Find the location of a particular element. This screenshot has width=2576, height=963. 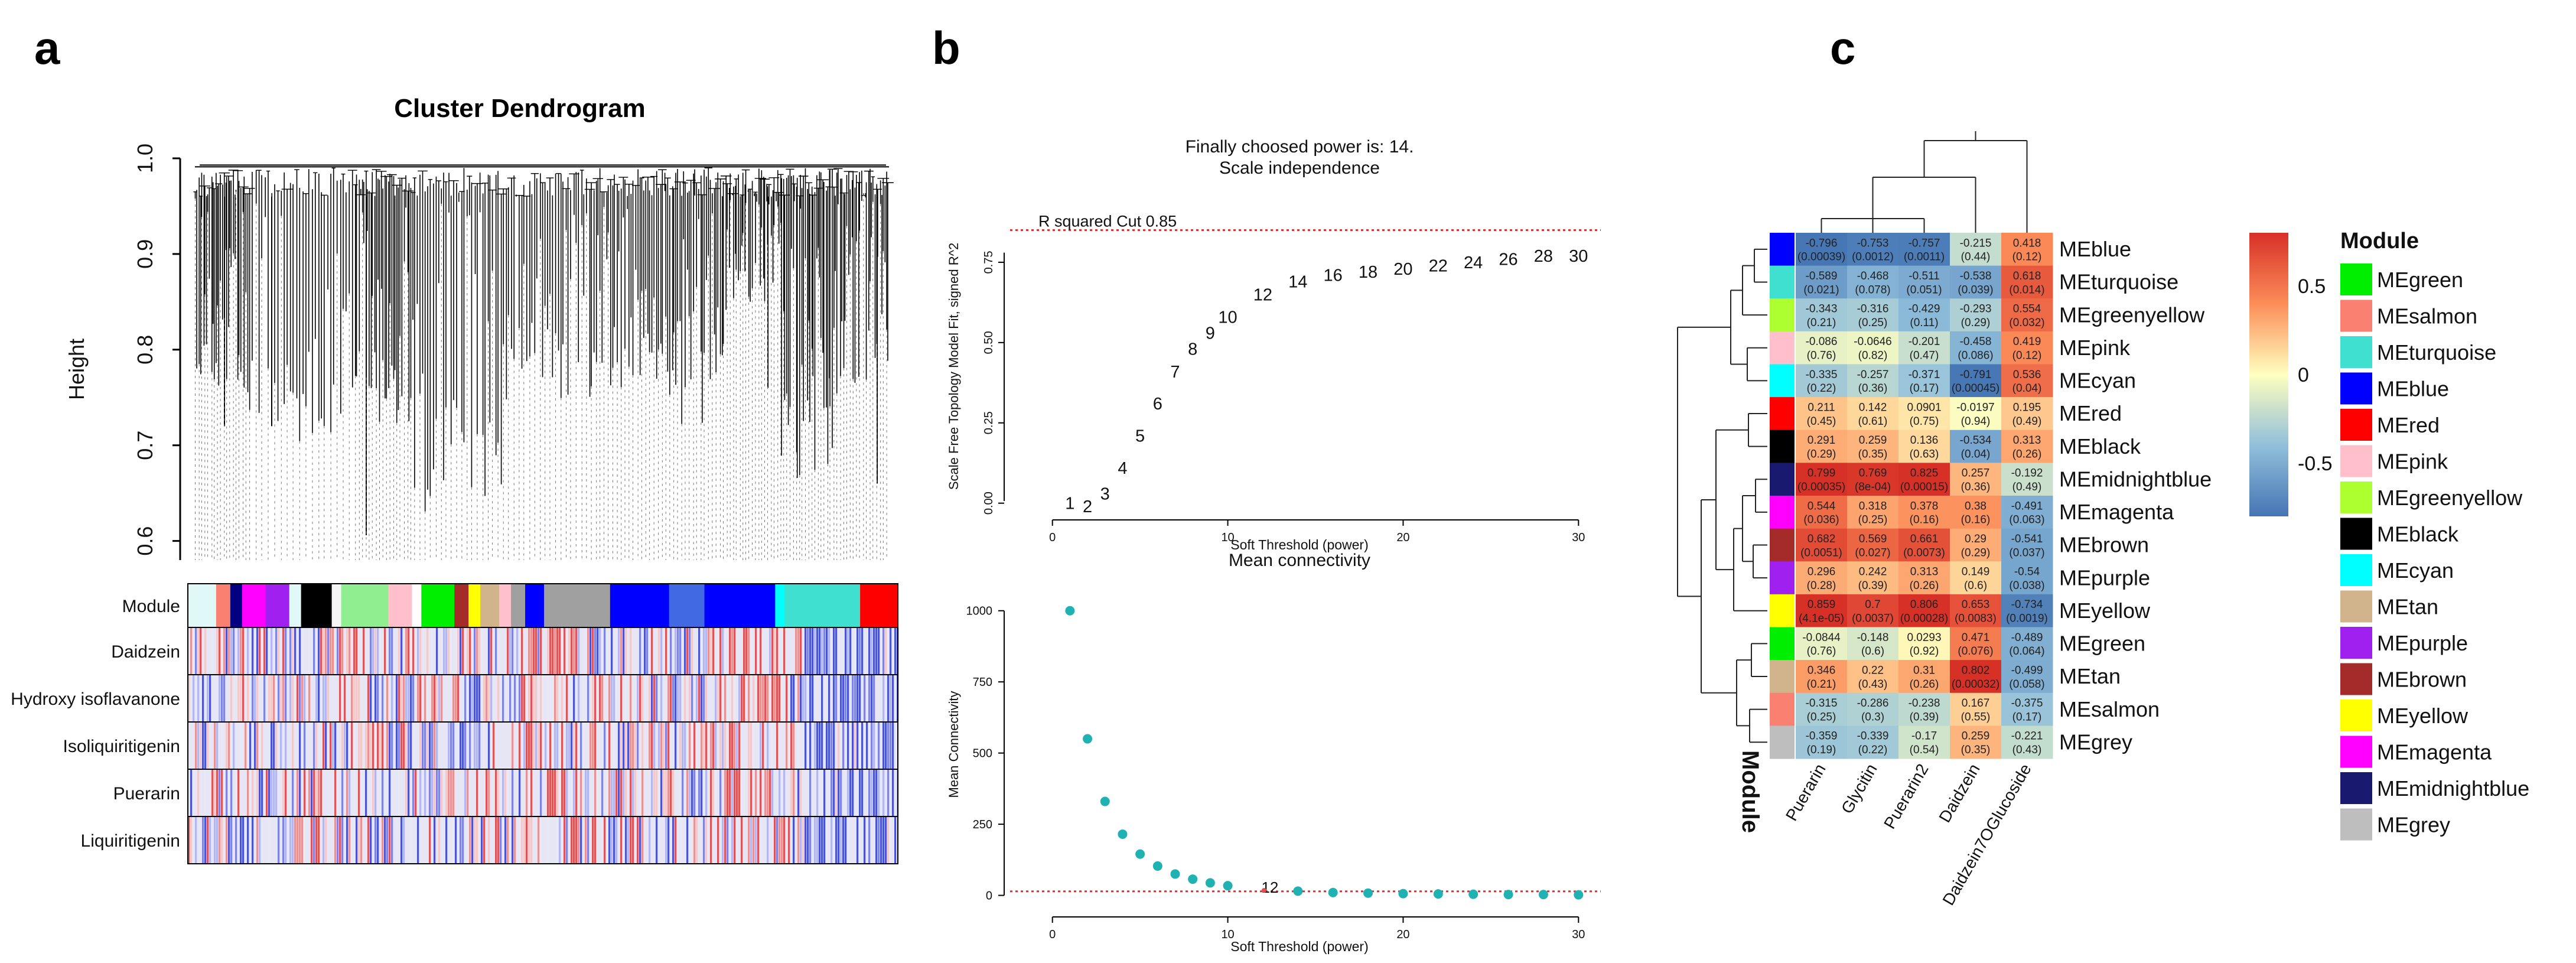

heatmap-cell-corr: -0.315 is located at coordinates (1822, 704).